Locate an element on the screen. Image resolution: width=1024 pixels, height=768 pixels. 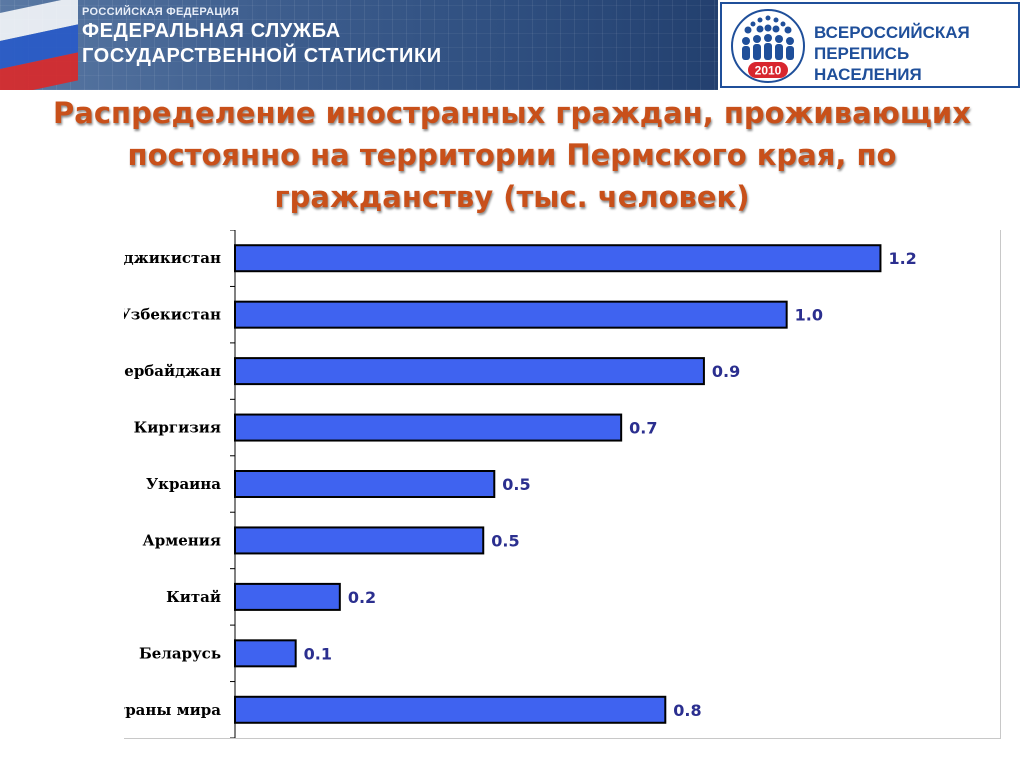
census-logo: 2010 ВСЕРОССИЙСКАЯ ПЕРЕПИСЬ НАСЕЛЕНИЯ is located at coordinates (870, 45).